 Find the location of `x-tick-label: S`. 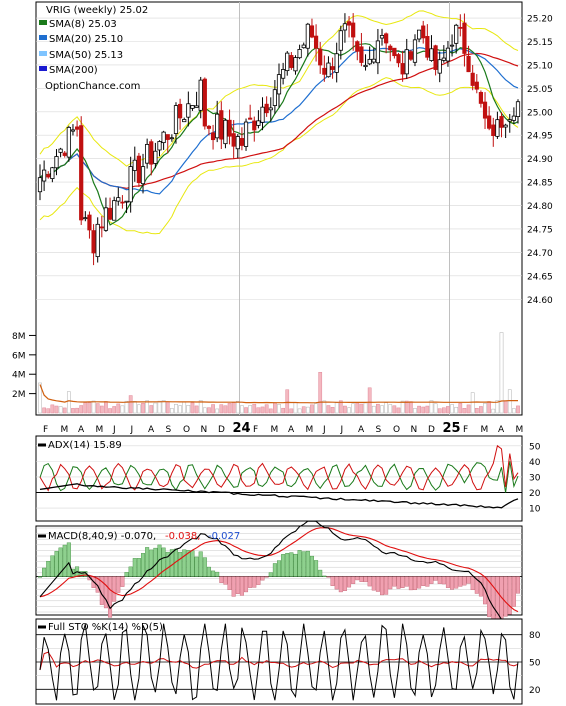

x-tick-label: S is located at coordinates (169, 430).